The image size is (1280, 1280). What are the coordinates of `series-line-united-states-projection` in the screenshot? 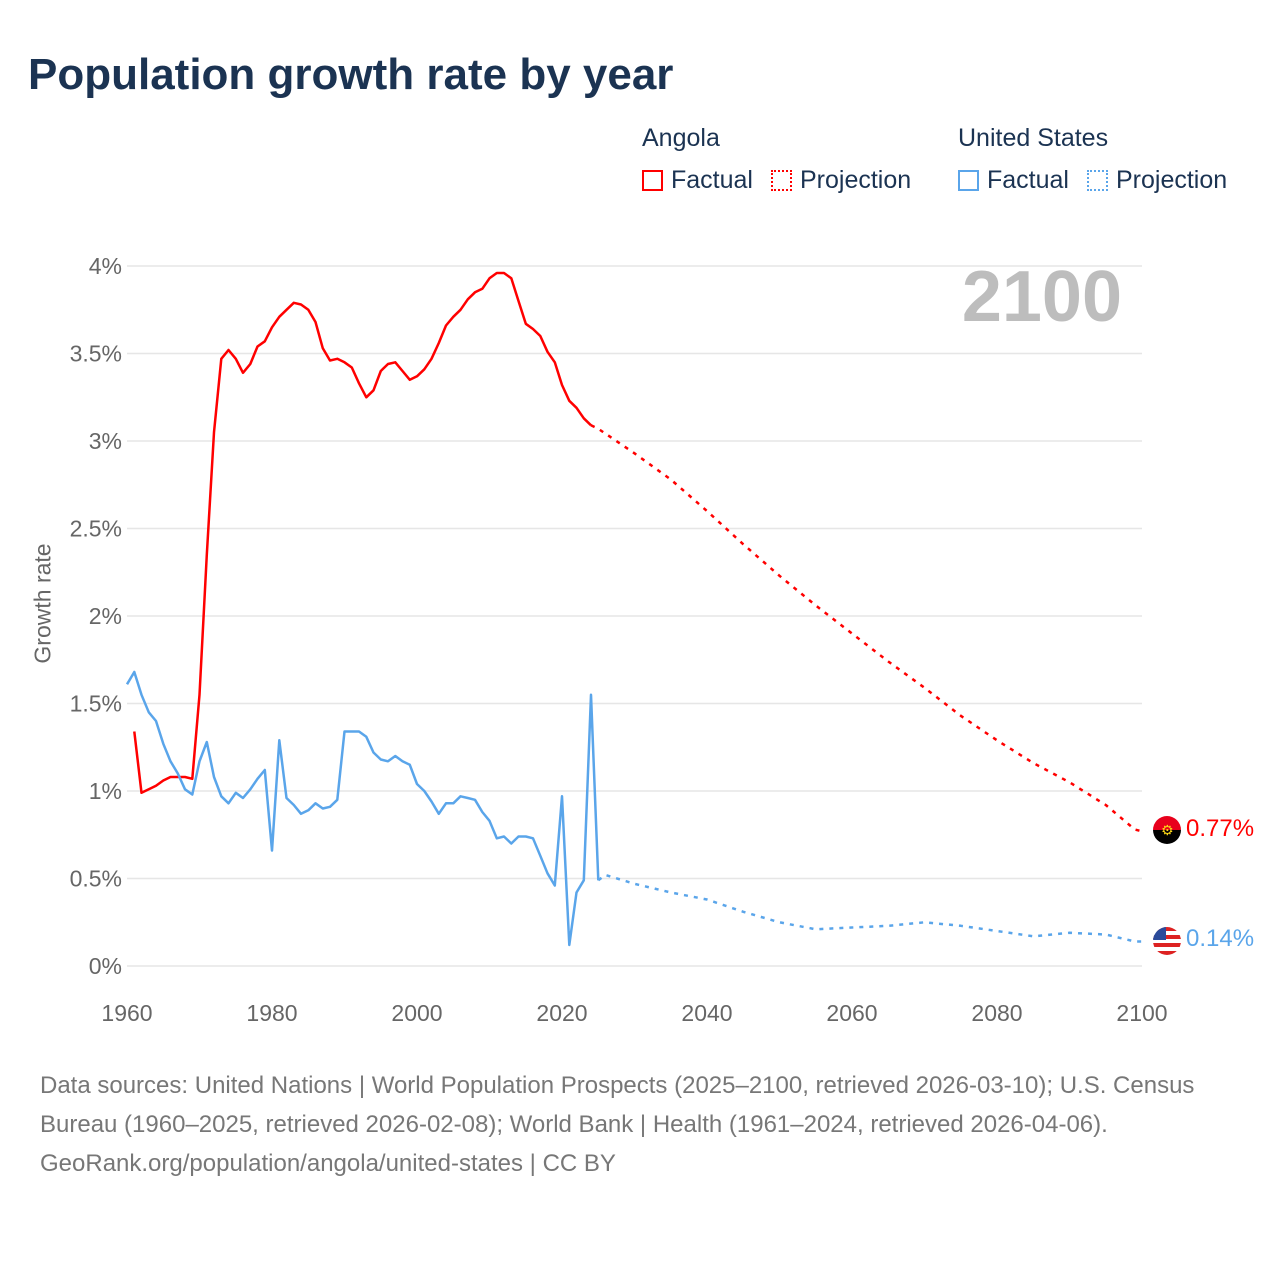 It's located at (869, 908).